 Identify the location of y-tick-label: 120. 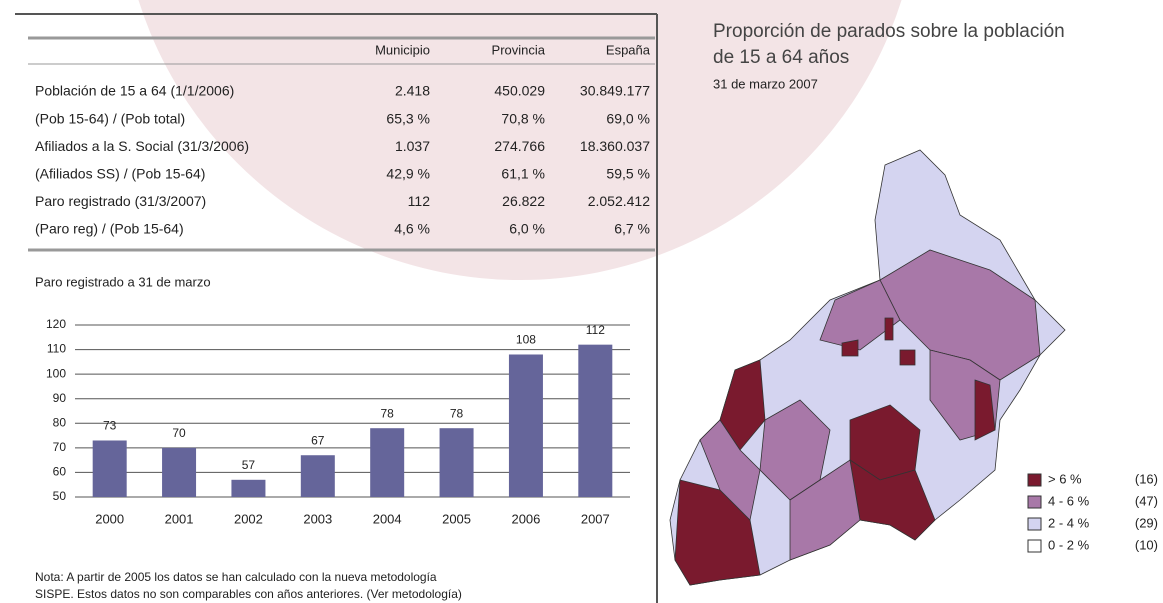
(56, 324).